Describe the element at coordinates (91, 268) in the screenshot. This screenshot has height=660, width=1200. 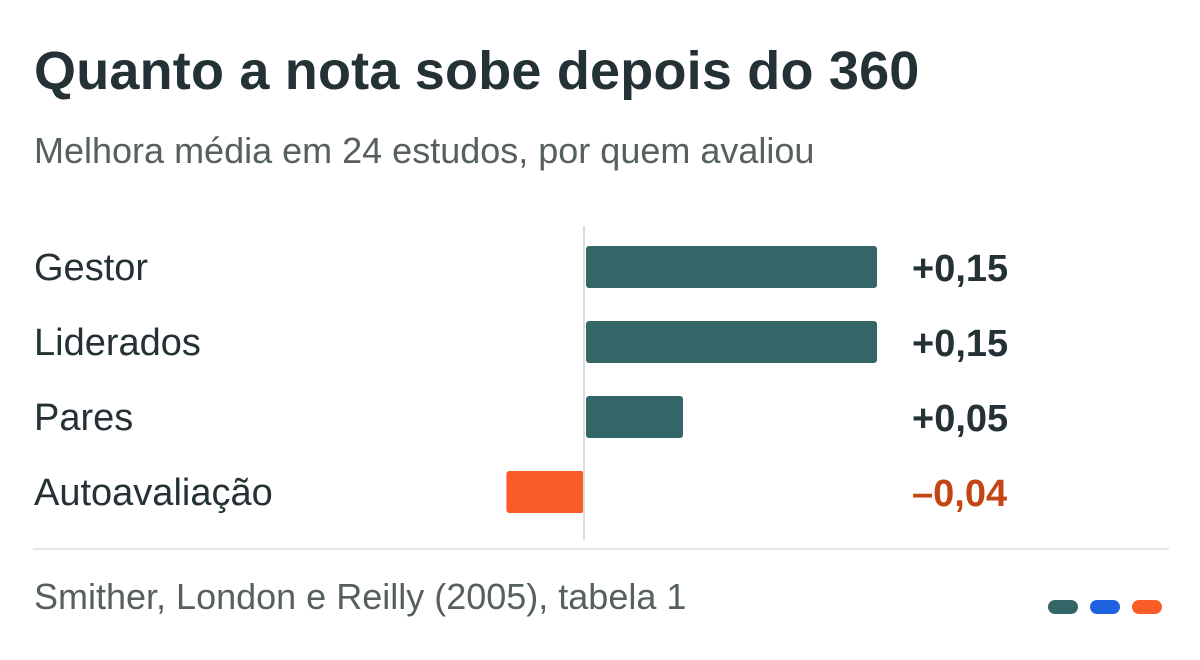
I see `category-label: Gestor` at that location.